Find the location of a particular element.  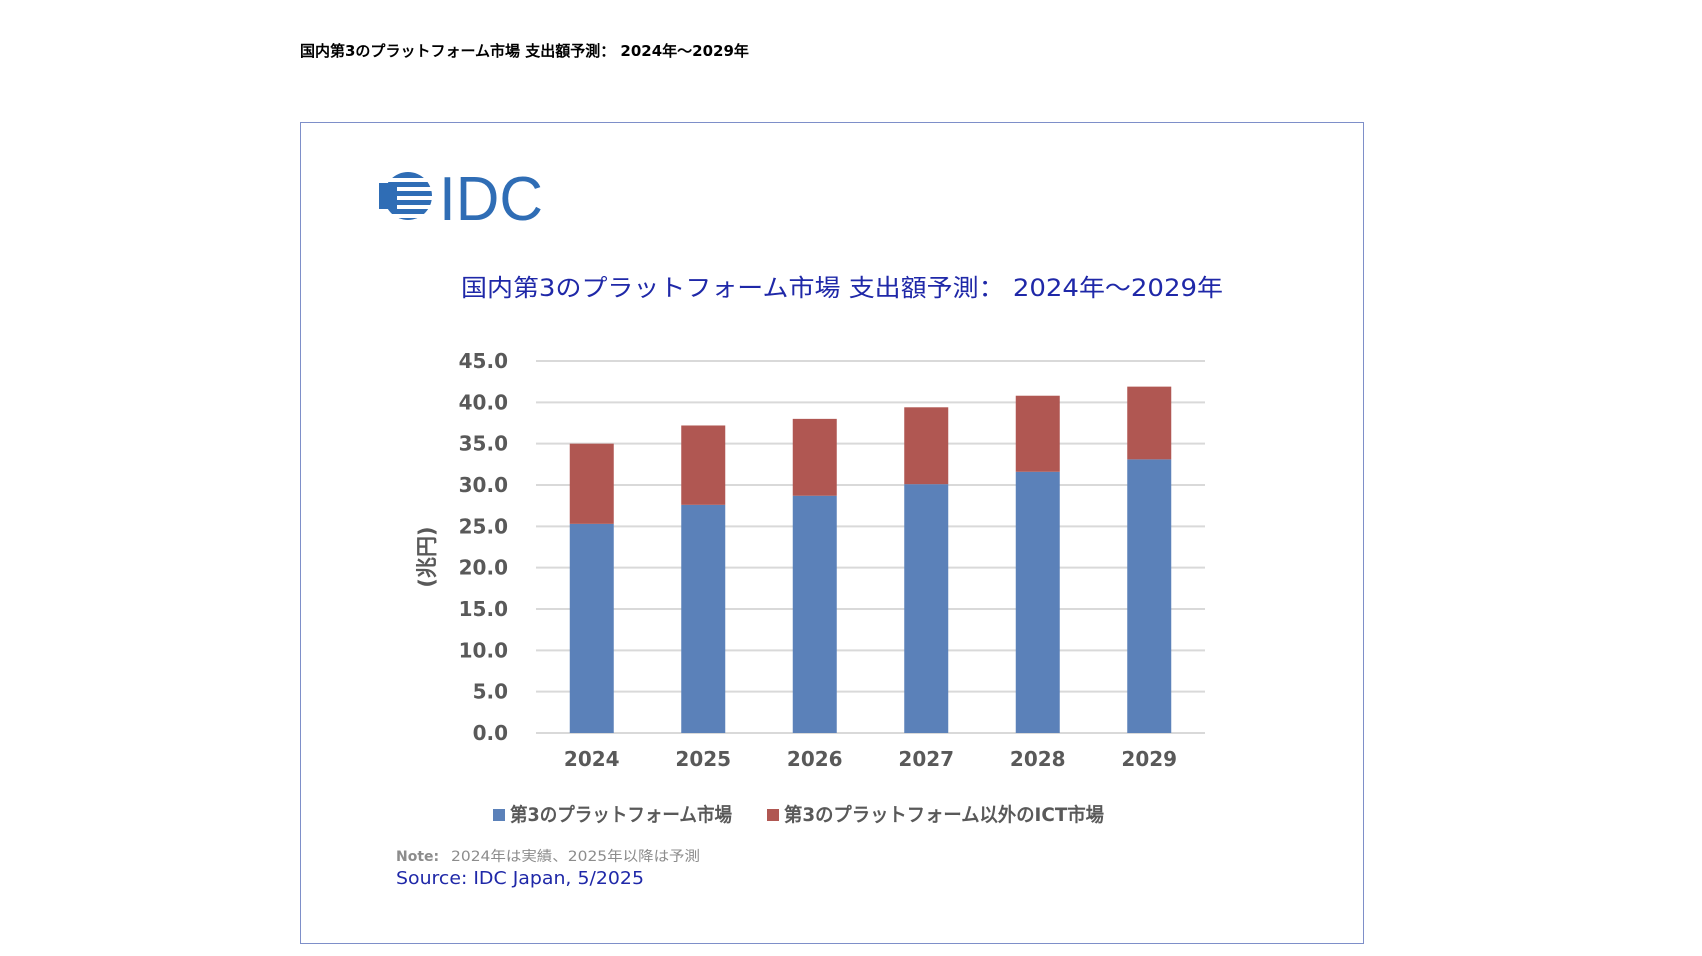

y-tick-label: 0.0 is located at coordinates (490, 733).